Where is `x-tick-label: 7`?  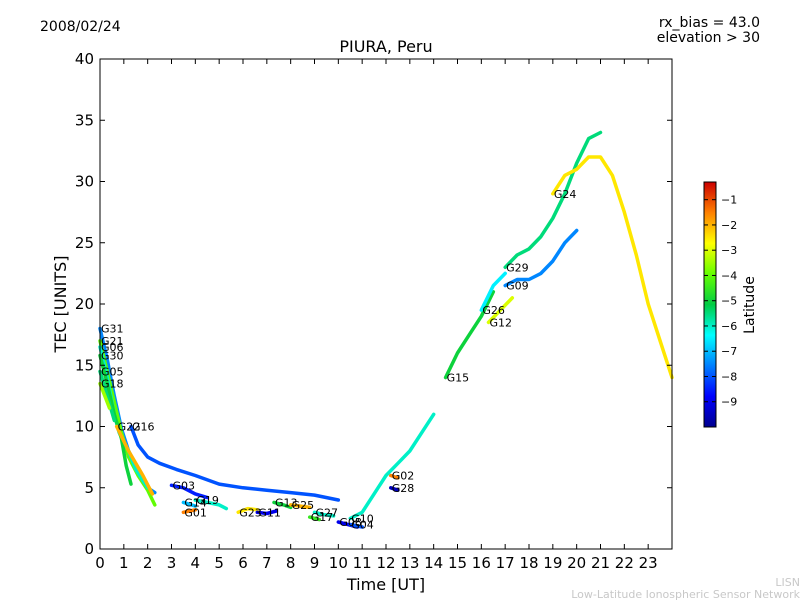 x-tick-label: 7 is located at coordinates (267, 563).